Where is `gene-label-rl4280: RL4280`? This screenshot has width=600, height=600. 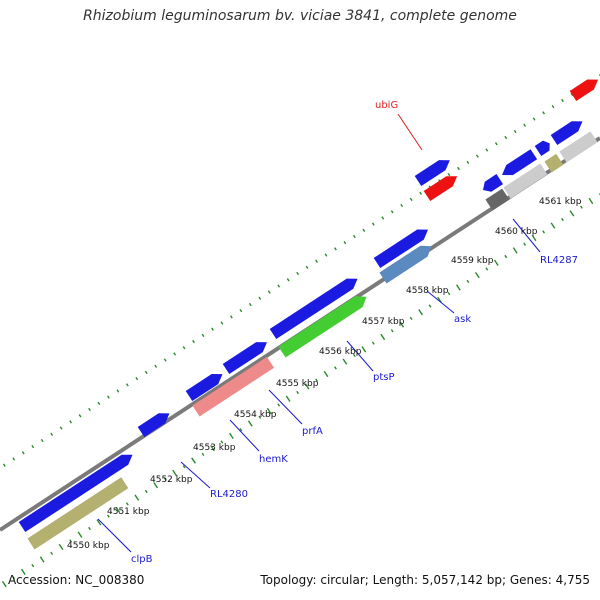 gene-label-rl4280: RL4280 is located at coordinates (229, 494).